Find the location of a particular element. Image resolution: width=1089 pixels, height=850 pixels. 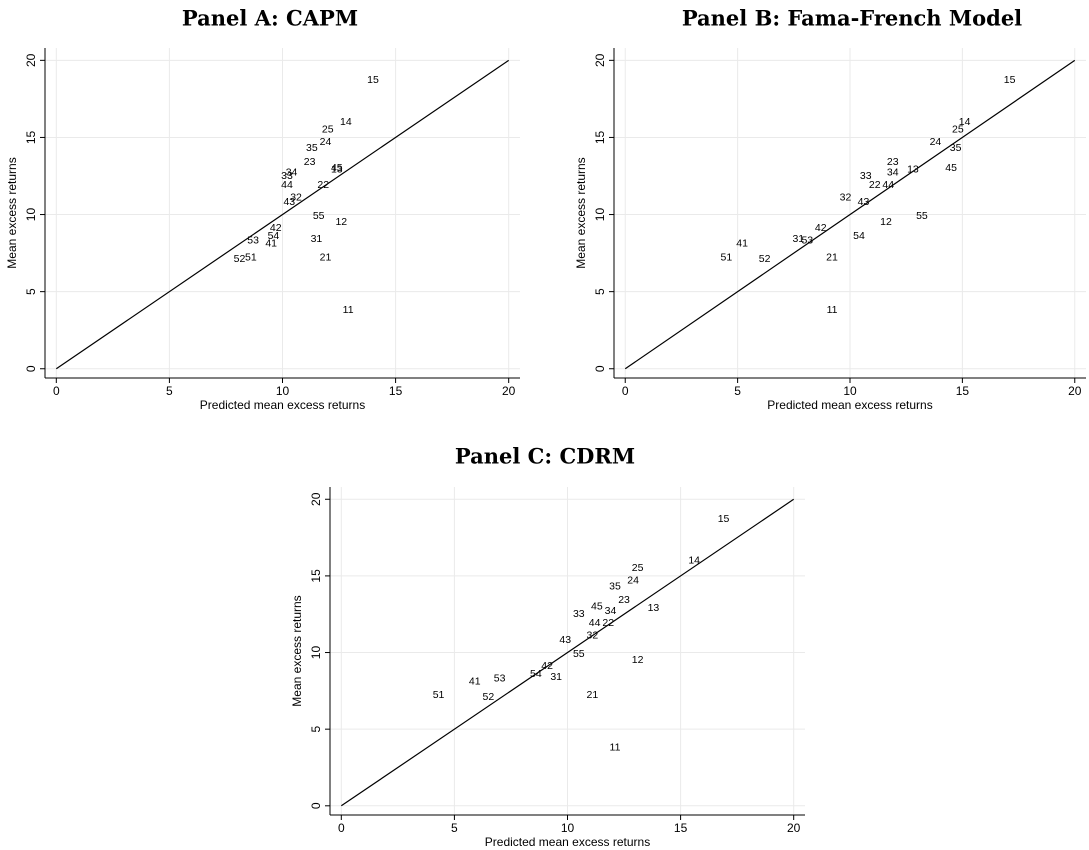

point-label: 52 is located at coordinates (765, 259).